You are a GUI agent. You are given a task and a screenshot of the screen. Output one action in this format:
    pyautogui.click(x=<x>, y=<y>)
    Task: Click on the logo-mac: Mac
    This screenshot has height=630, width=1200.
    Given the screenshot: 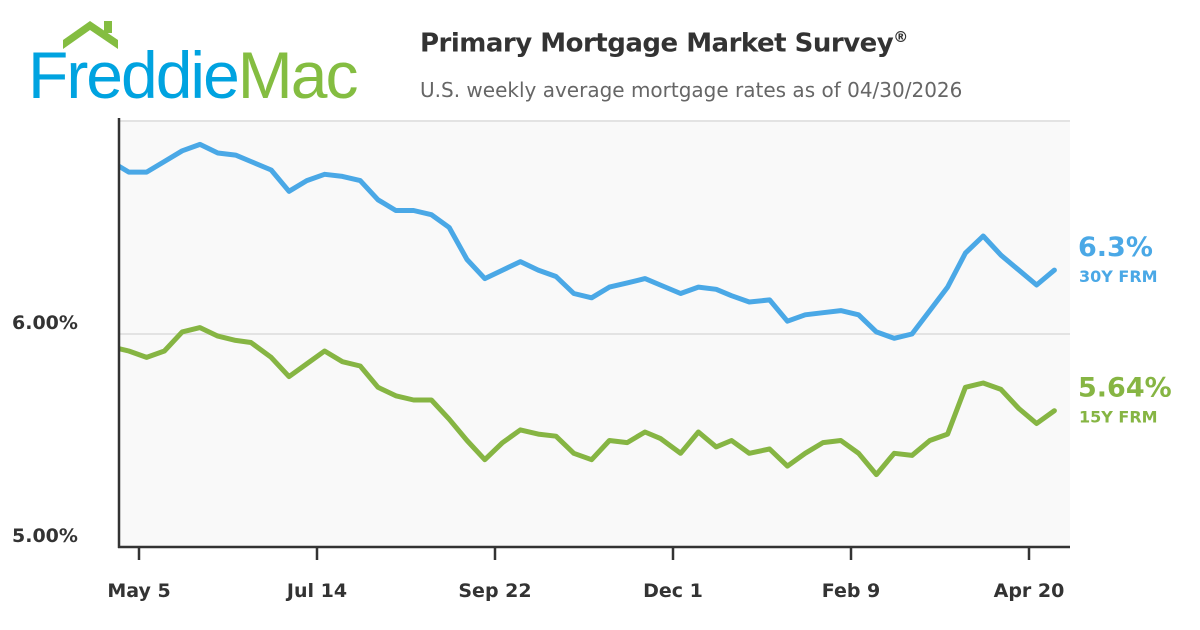 What is the action you would take?
    pyautogui.click(x=298, y=75)
    